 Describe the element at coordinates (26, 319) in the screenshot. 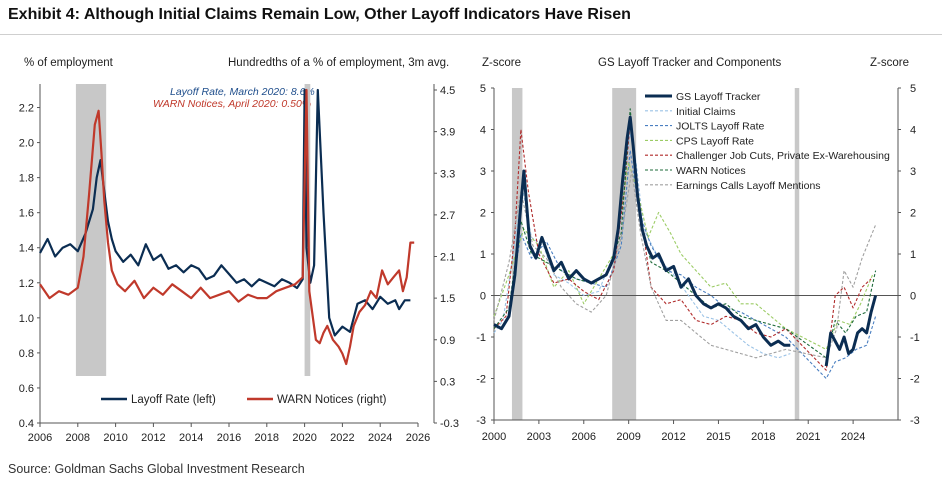

I see `left-y-tick-1-0: 1.0` at that location.